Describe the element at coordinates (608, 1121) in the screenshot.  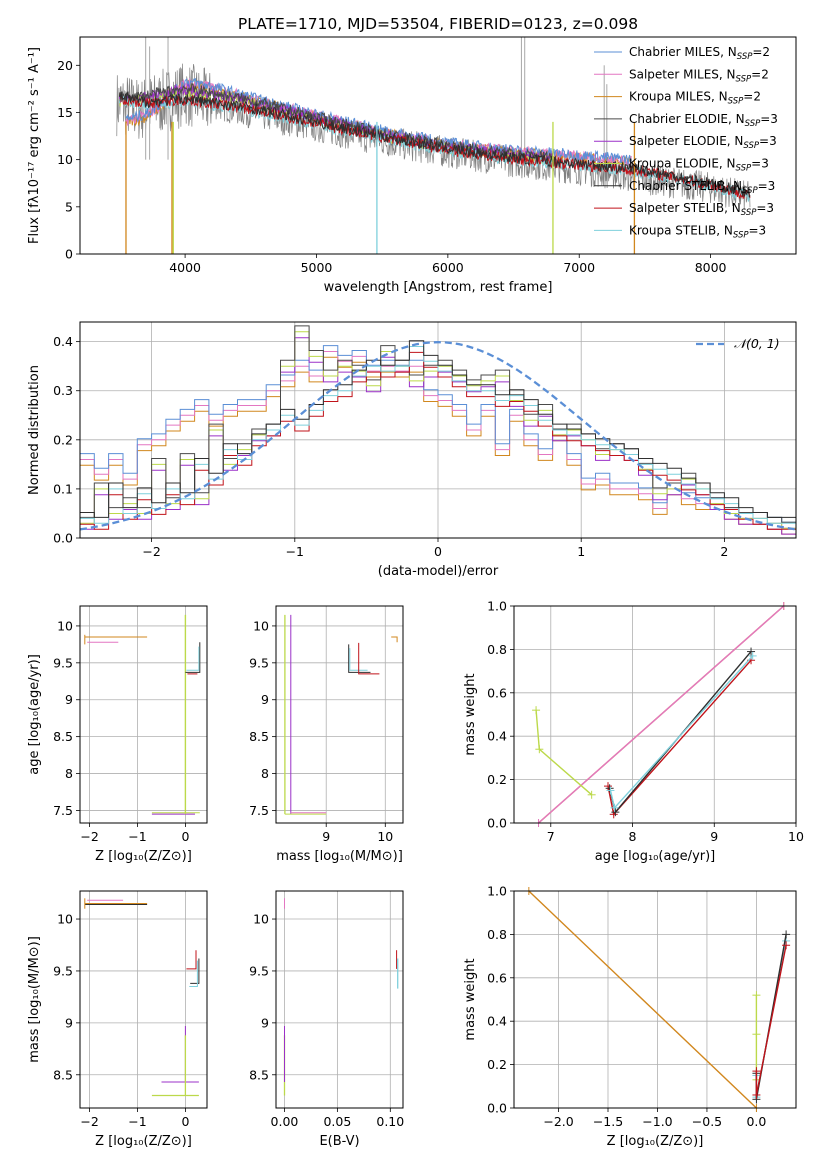
I see `x-tick-label: −1.5` at that location.